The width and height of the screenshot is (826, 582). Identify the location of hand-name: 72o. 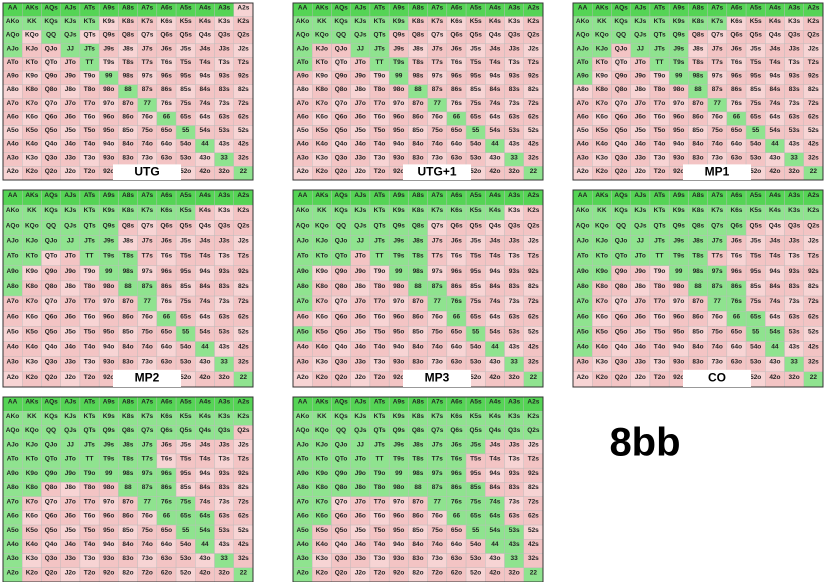
(437, 572).